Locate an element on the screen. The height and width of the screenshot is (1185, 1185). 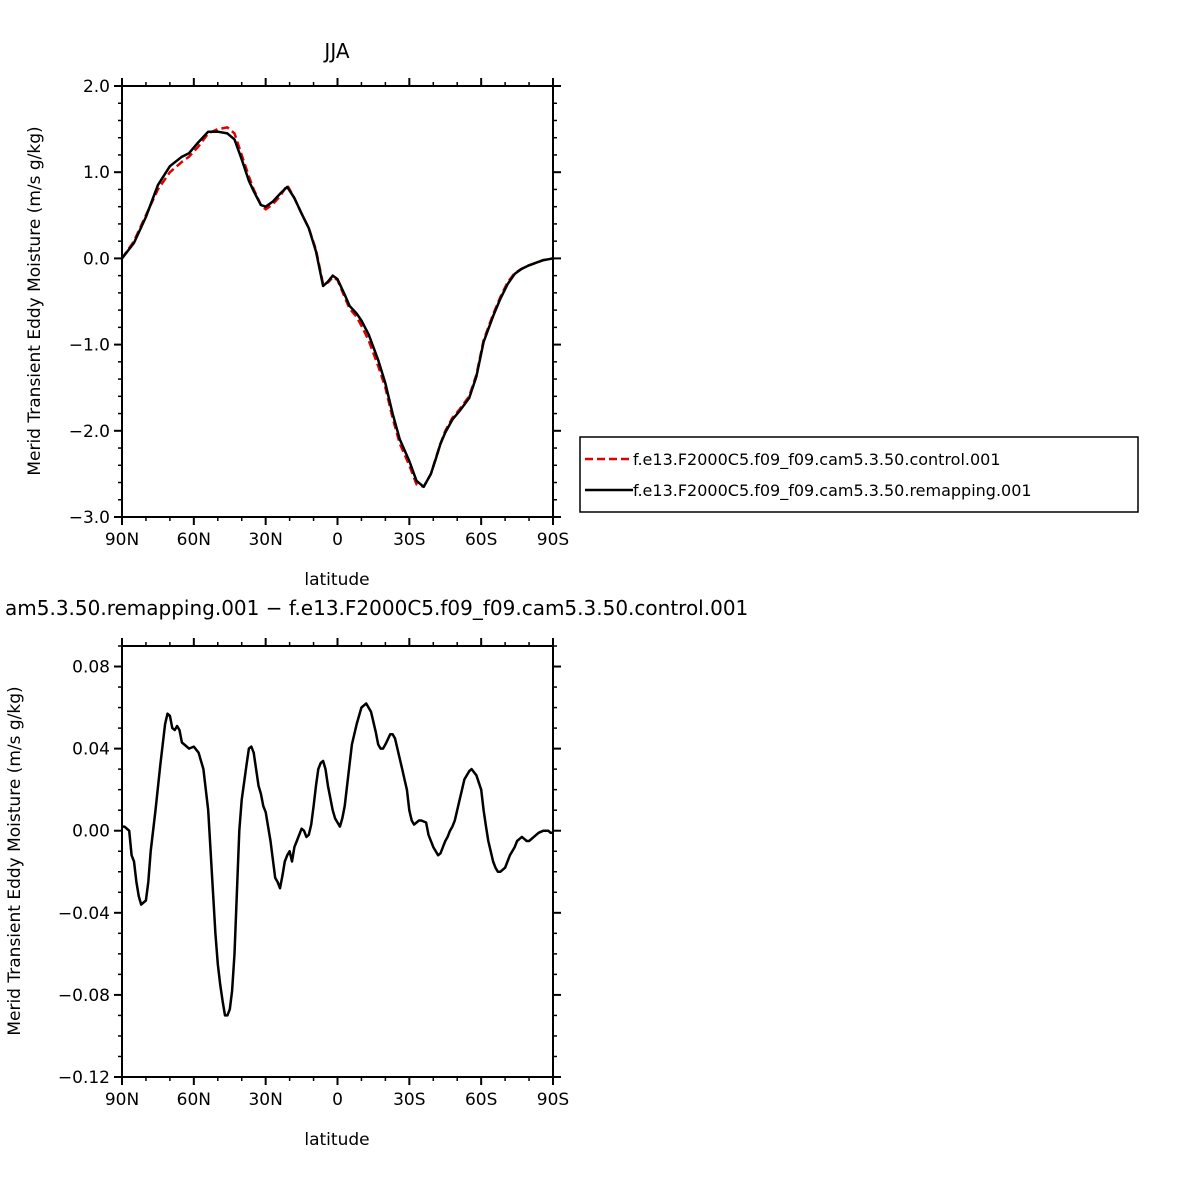
bottom-plot-lines is located at coordinates (337, 859).